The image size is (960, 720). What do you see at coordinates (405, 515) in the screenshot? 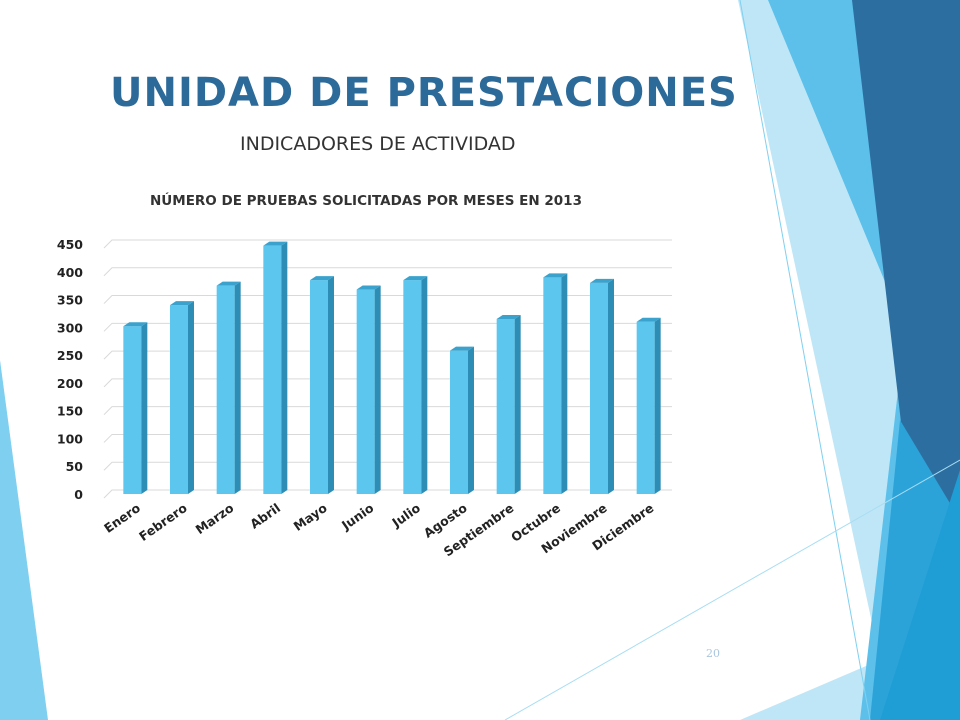
I see `x-tick-label: Julio` at bounding box center [405, 515].